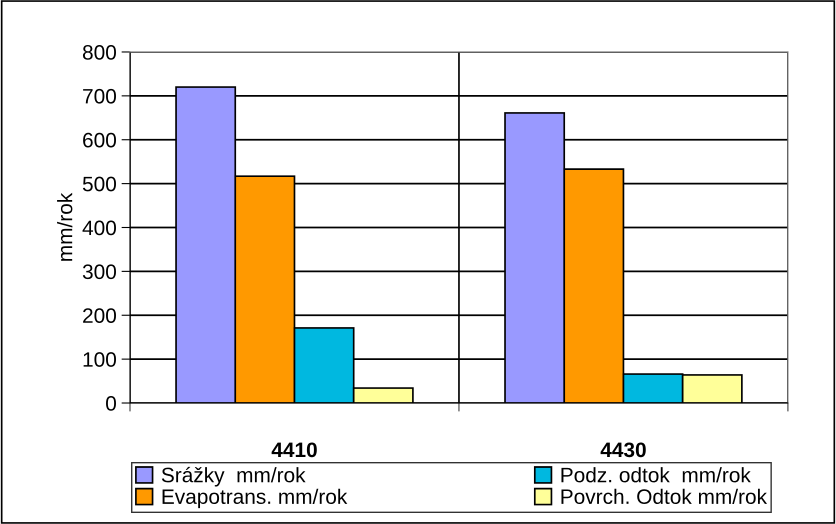 The width and height of the screenshot is (836, 524). What do you see at coordinates (99, 184) in the screenshot?
I see `y-tick-label: 500` at bounding box center [99, 184].